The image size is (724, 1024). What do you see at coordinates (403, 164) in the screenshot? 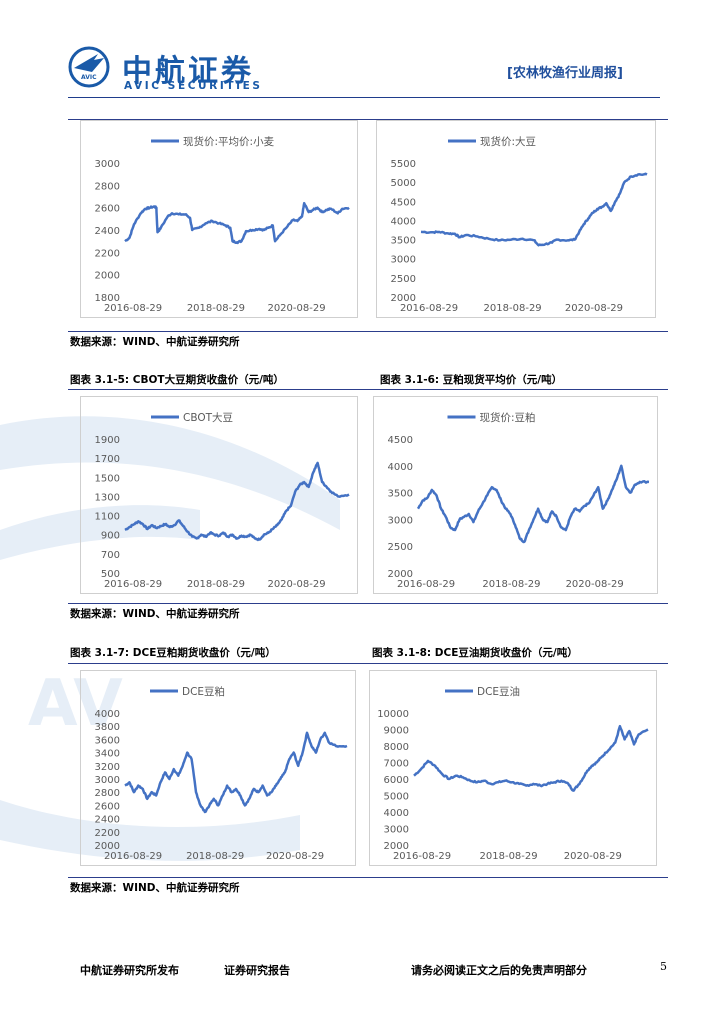
I see `y-tick-label: 5500` at bounding box center [403, 164].